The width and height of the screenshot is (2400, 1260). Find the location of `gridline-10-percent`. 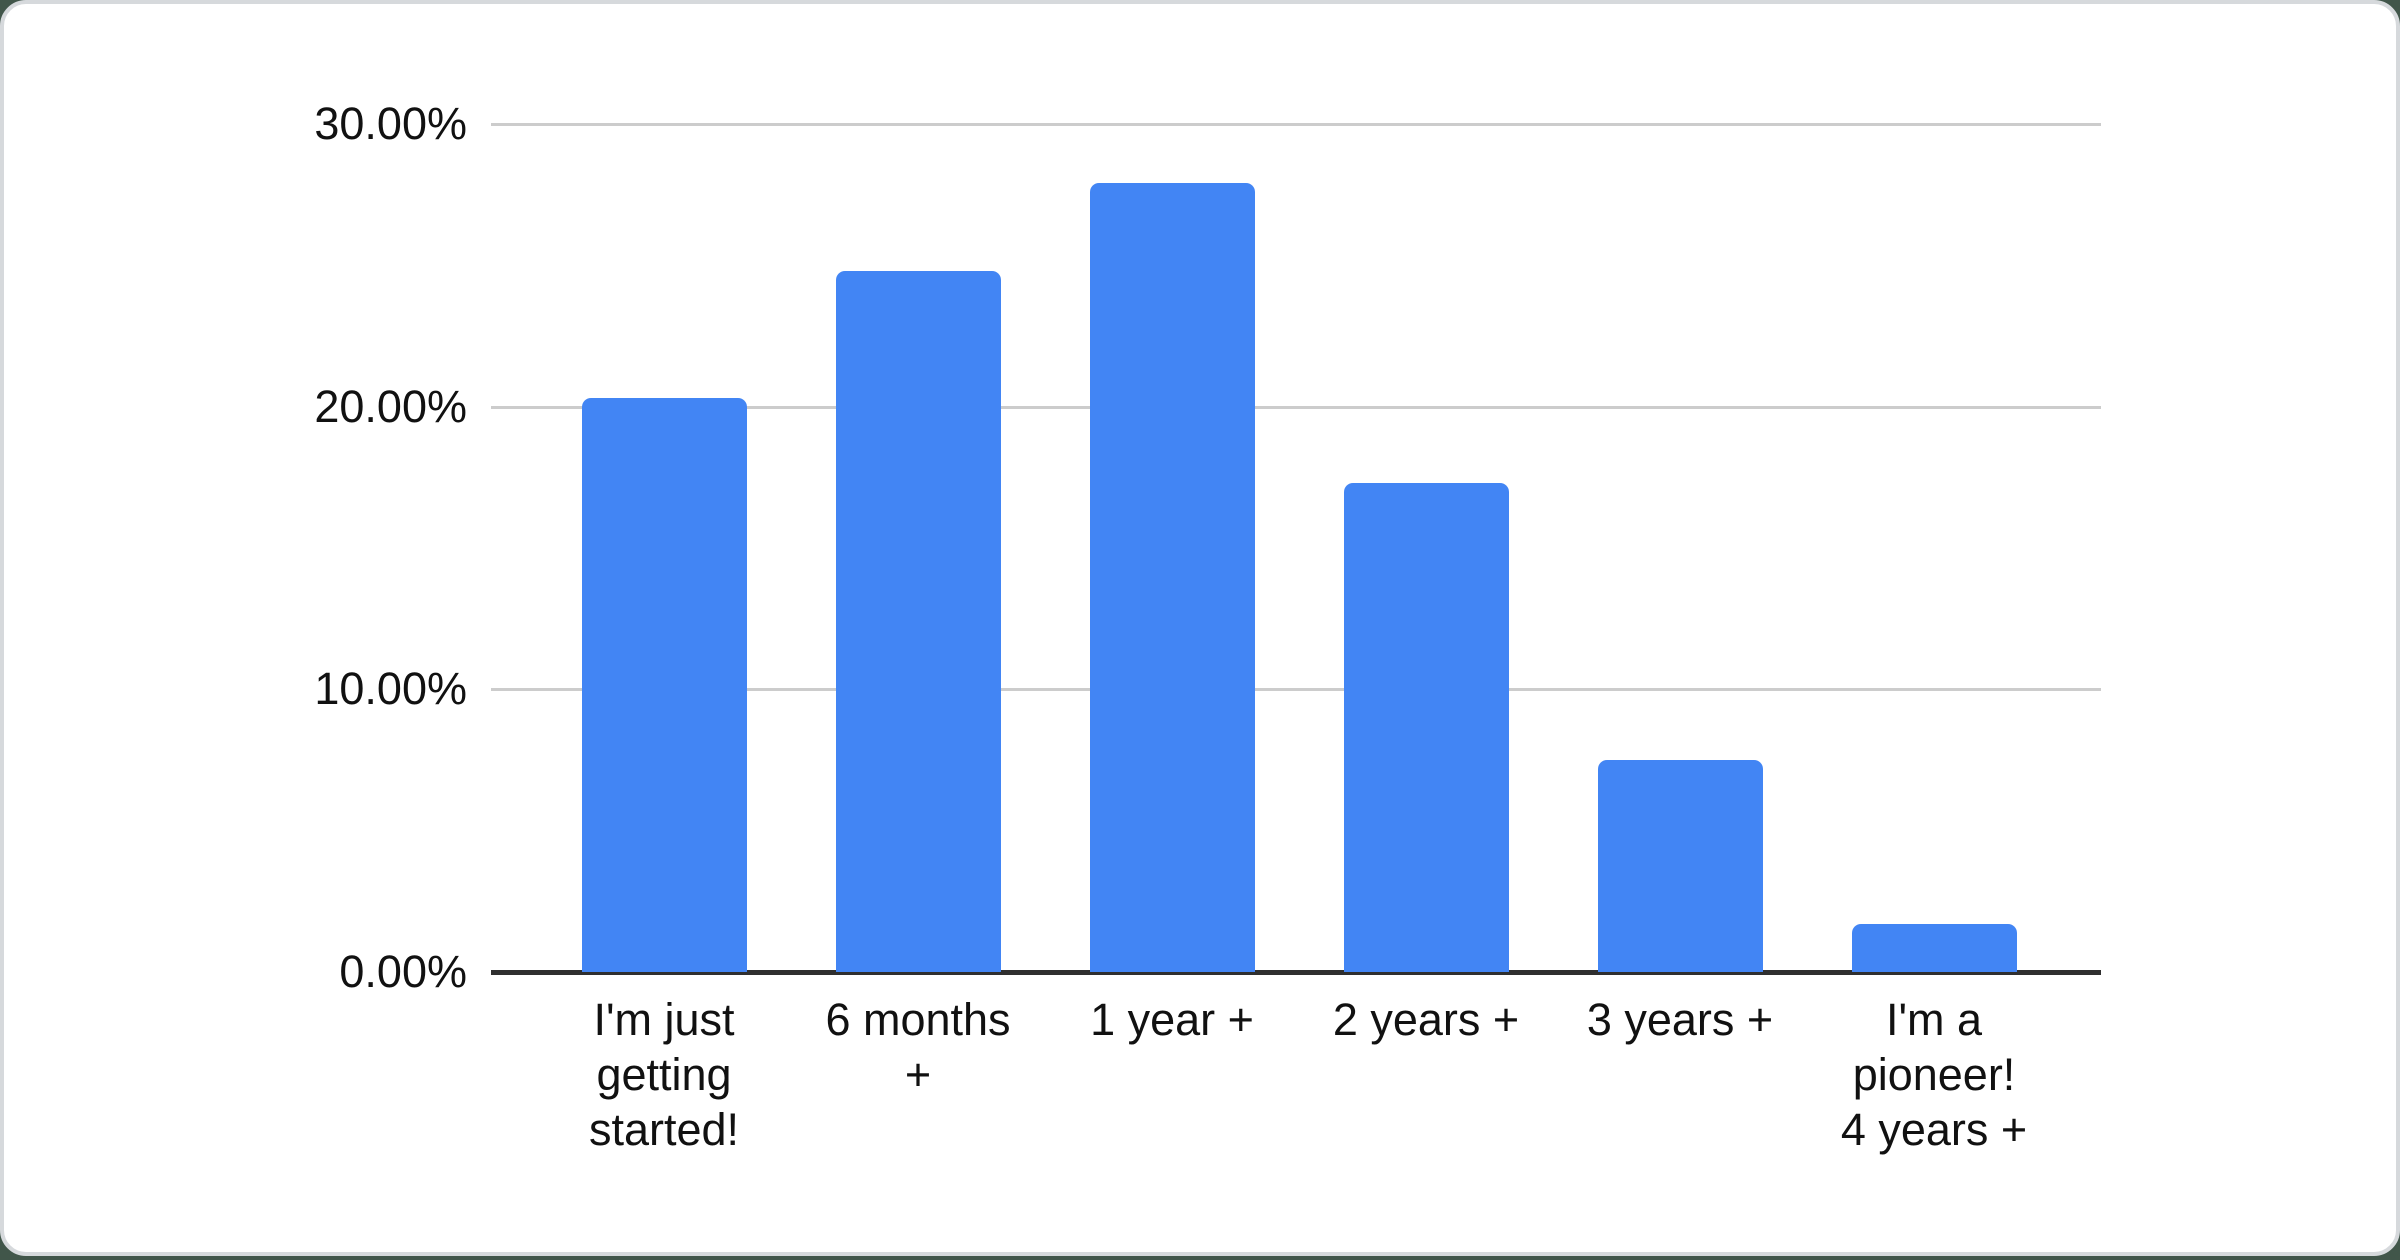

gridline-10-percent is located at coordinates (1296, 690).